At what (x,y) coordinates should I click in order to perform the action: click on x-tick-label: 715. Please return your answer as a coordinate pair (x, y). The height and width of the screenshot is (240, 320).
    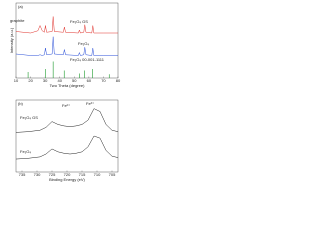
    Looking at the image, I should click on (82, 174).